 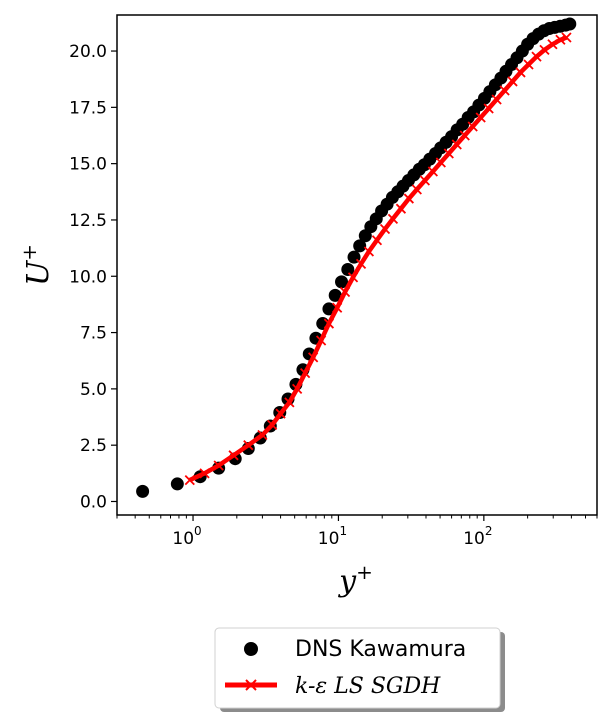 What do you see at coordinates (198, 531) in the screenshot?
I see `x-tick-exponent: 0` at bounding box center [198, 531].